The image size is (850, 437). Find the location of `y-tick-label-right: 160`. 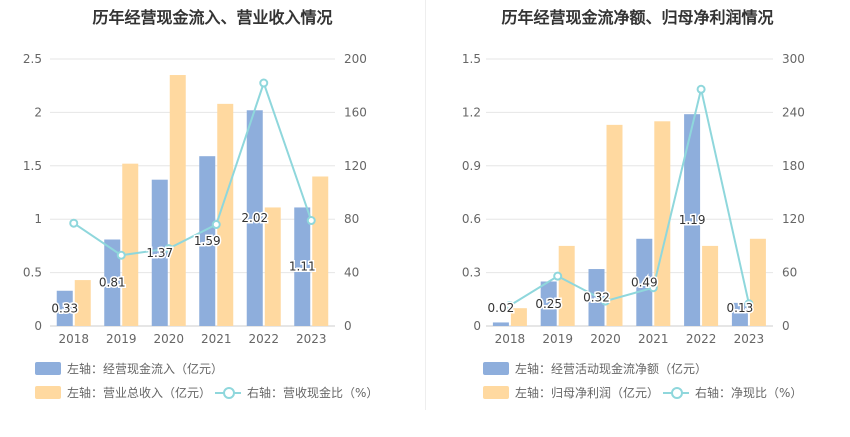

y-tick-label-right: 160 is located at coordinates (355, 112).